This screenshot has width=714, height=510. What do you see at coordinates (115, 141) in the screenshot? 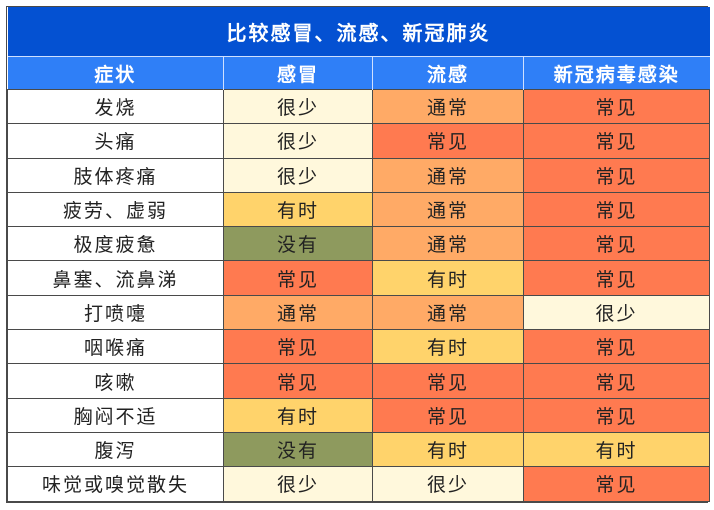
I see `symptom-cell: 头痛` at bounding box center [115, 141].